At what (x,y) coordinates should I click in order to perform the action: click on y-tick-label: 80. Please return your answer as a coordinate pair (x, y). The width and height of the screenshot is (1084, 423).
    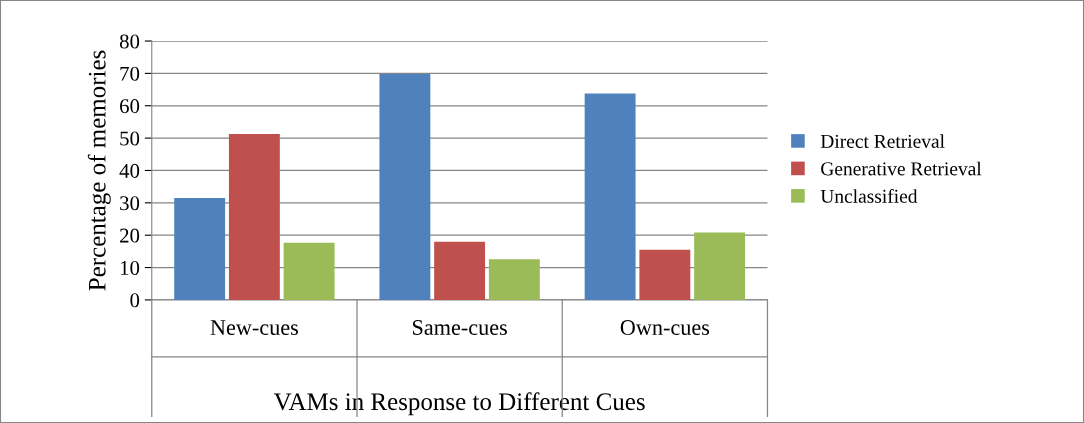
    Looking at the image, I should click on (129, 41).